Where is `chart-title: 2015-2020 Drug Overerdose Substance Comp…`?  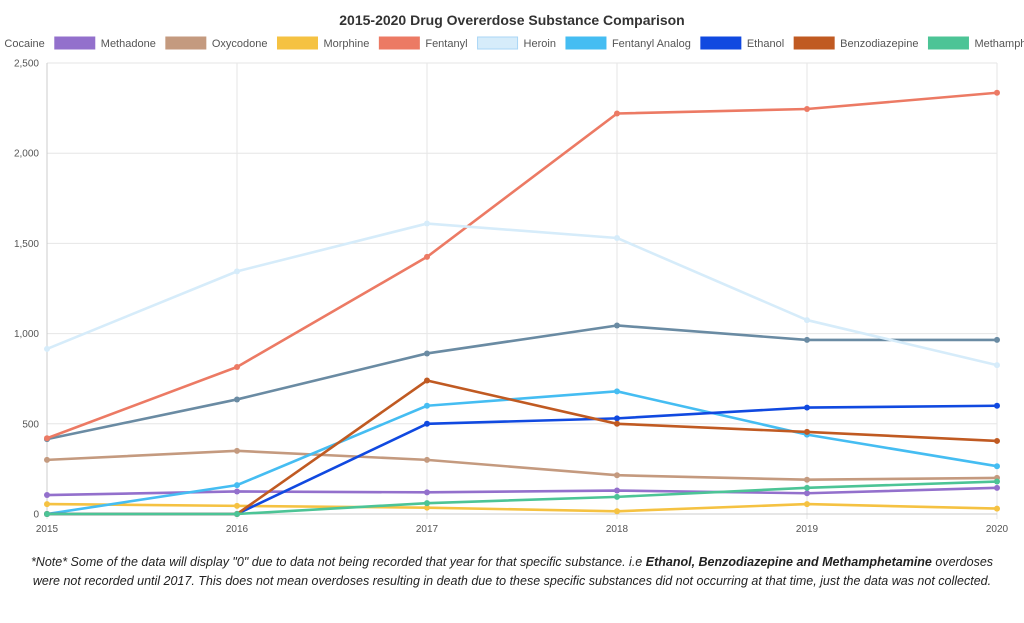
chart-title: 2015-2020 Drug Overerdose Substance Comp… is located at coordinates (511, 20).